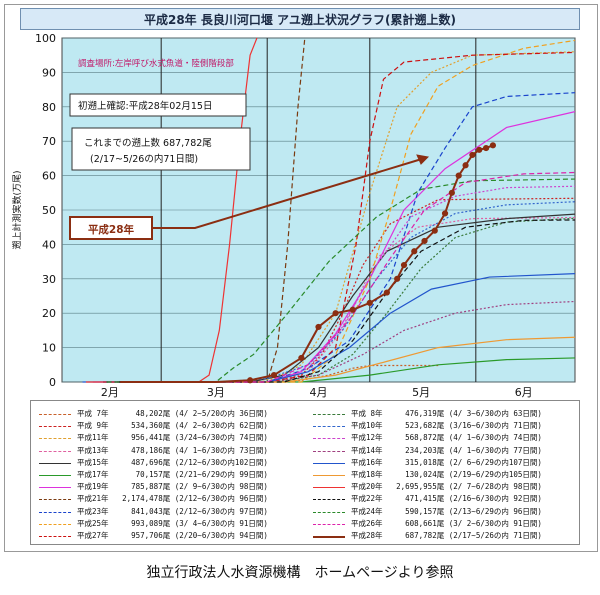 This screenshot has width=600, height=595. What do you see at coordinates (219, 413) in the screenshot?
I see `legend-series-period: (4/ 2~5/20の内 36日間)` at bounding box center [219, 413].